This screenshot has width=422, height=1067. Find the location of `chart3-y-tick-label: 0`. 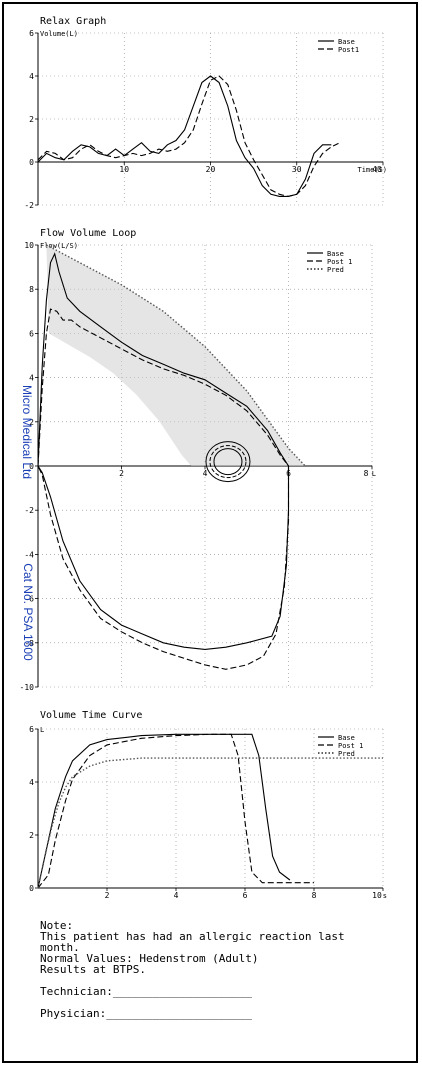

chart3-y-tick-label: 0 is located at coordinates (31, 888).